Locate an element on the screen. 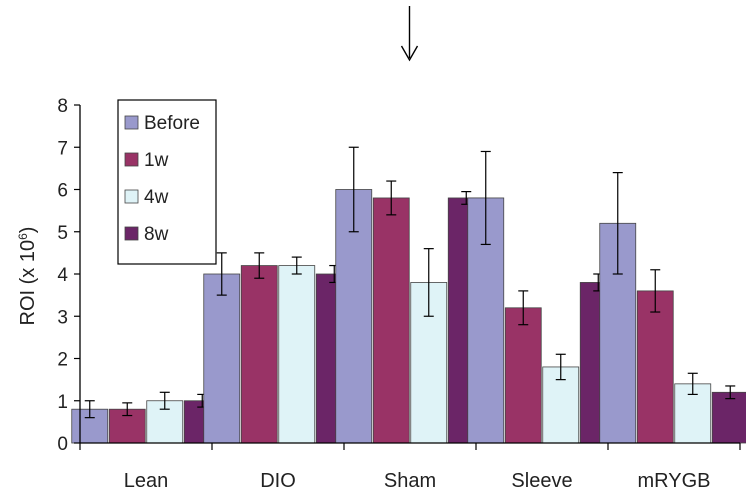 The image size is (746, 498). x-axis: Lean DIO Sham Sleeve mRYGB is located at coordinates (410, 467).